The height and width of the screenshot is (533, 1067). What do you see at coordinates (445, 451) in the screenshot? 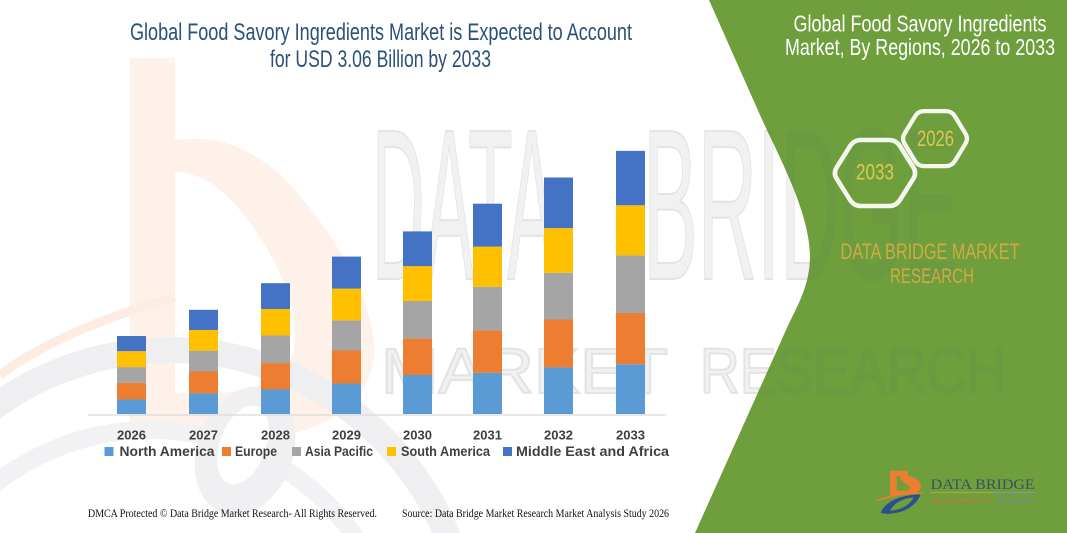
I see `svg-text: South America` at bounding box center [445, 451].